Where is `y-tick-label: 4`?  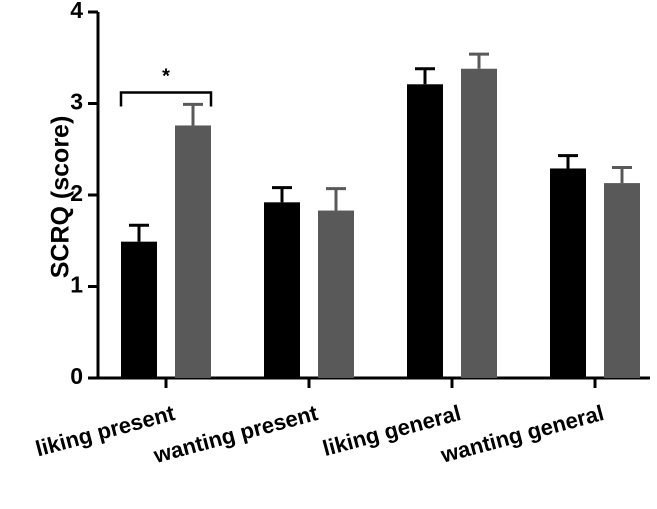 y-tick-label: 4 is located at coordinates (76, 11).